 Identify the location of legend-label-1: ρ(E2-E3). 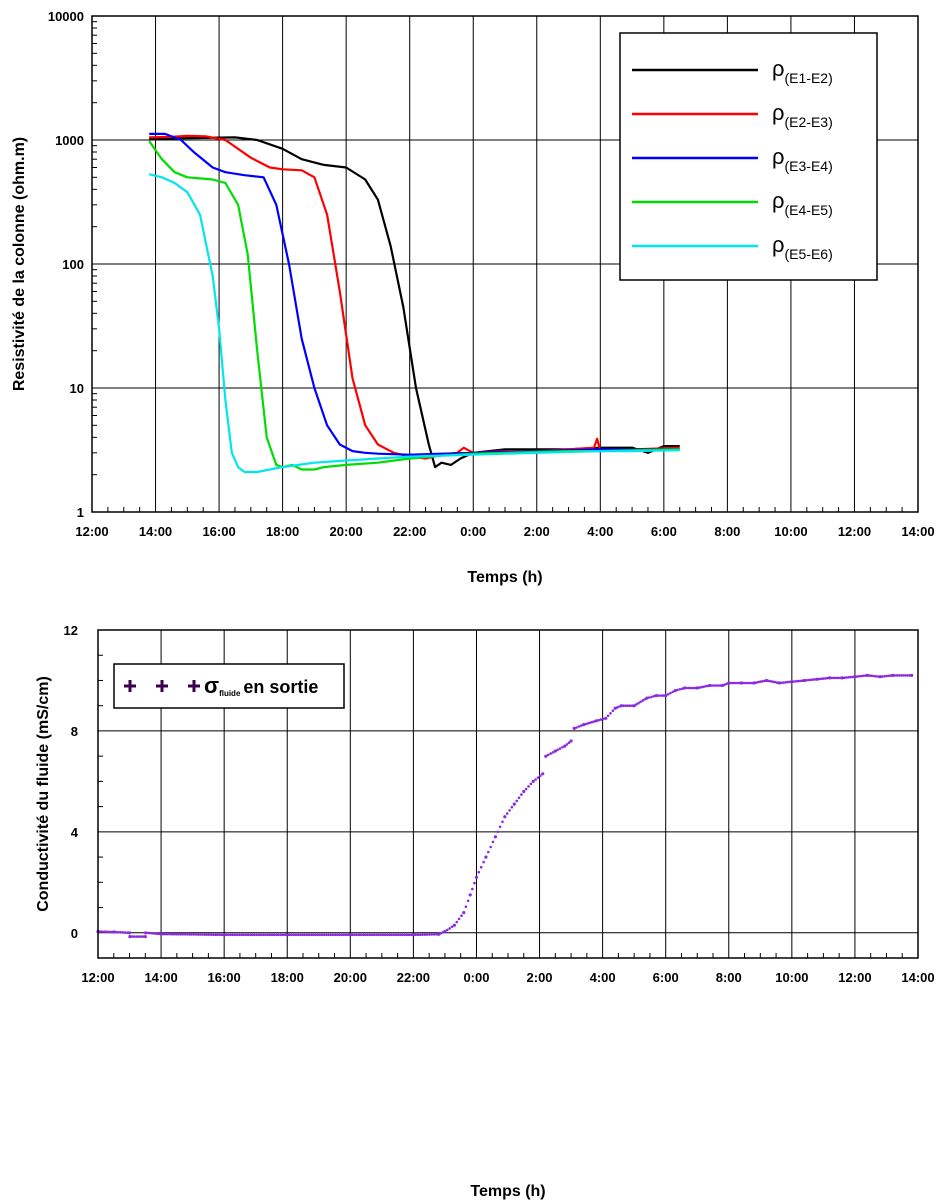
(802, 115).